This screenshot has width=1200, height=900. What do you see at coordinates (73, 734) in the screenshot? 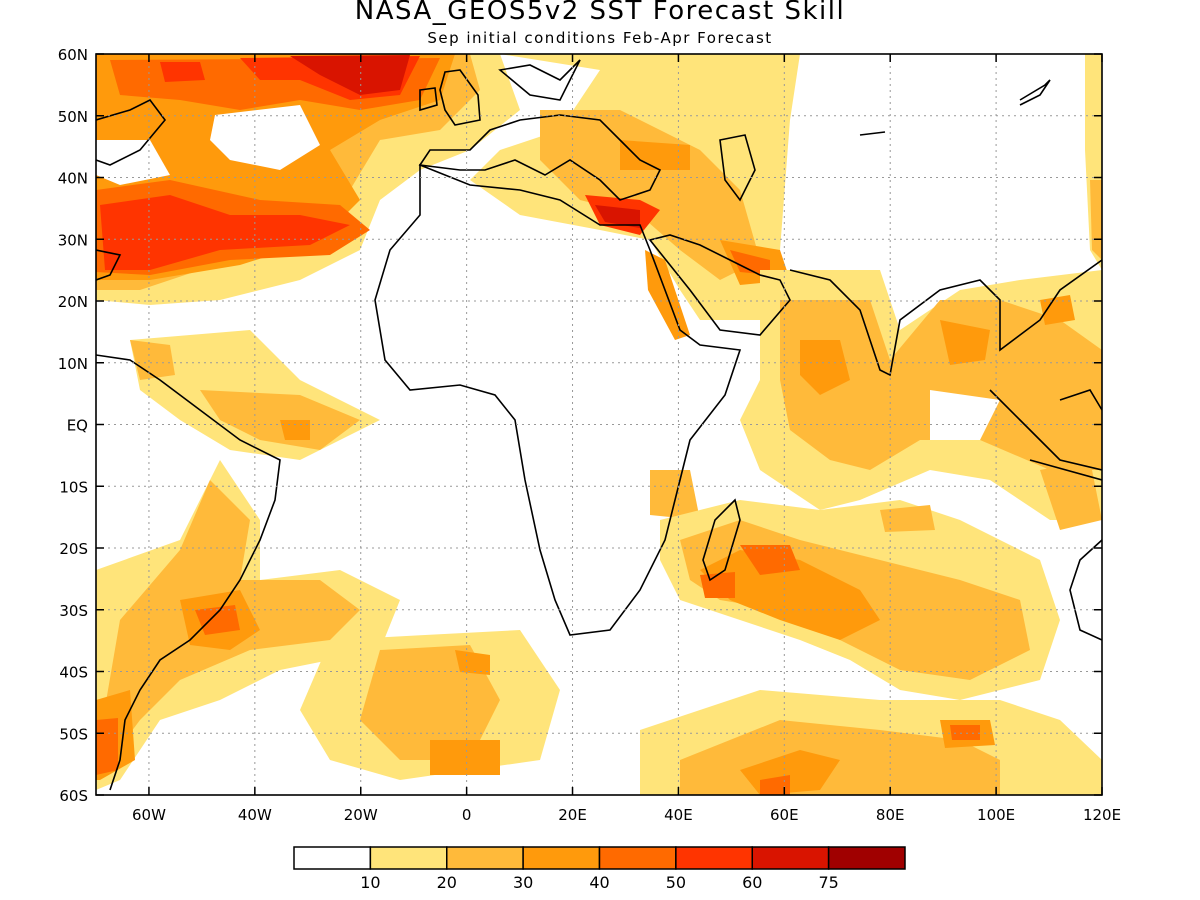
I see `lat-tick-label: 50S` at bounding box center [73, 734].